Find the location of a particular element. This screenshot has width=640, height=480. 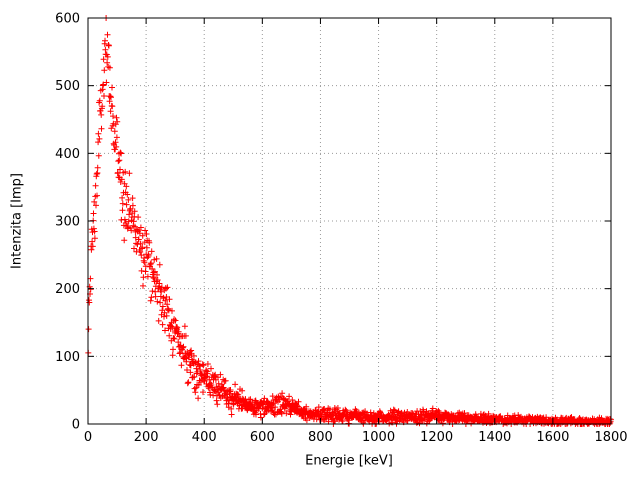

x-tick-label: 1800 is located at coordinates (610, 437).